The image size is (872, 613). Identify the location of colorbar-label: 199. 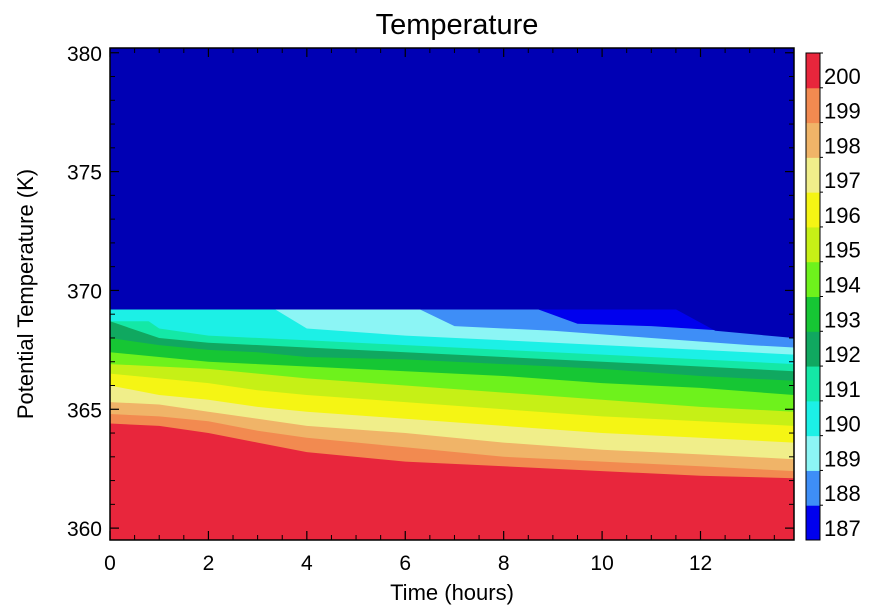
(842, 111).